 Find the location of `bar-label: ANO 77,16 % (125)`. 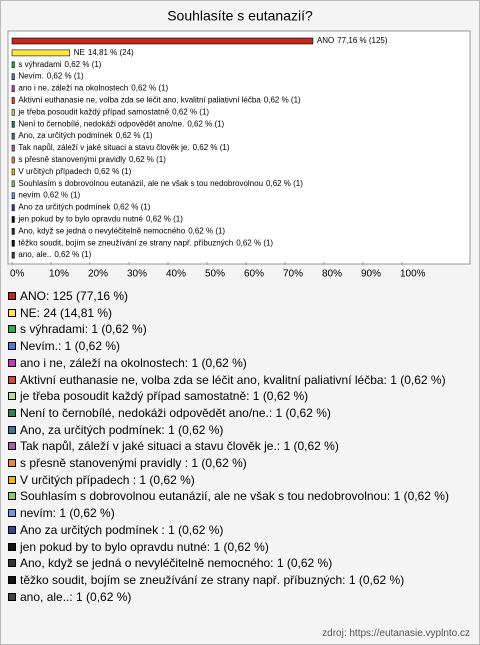

bar-label: ANO 77,16 % (125) is located at coordinates (352, 40).